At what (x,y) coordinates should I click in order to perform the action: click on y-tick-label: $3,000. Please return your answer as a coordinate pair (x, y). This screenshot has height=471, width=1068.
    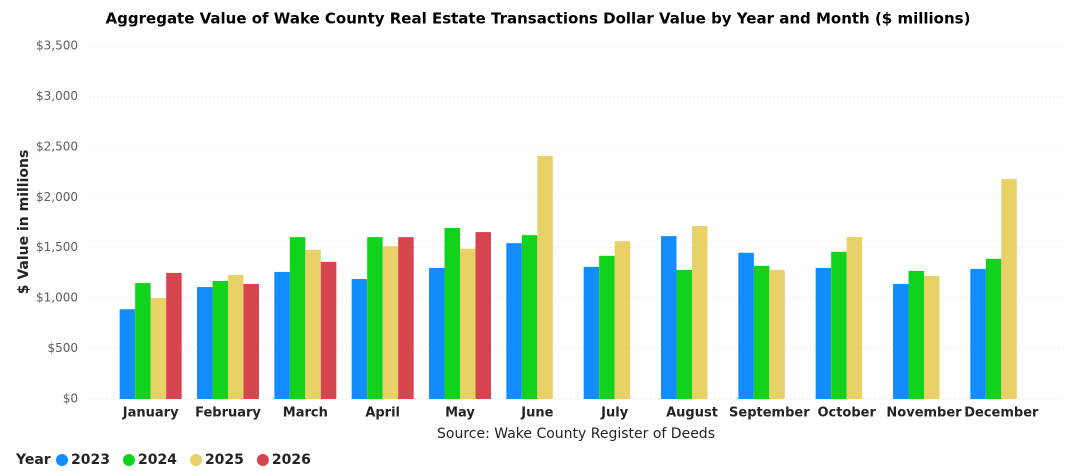
    Looking at the image, I should click on (57, 96).